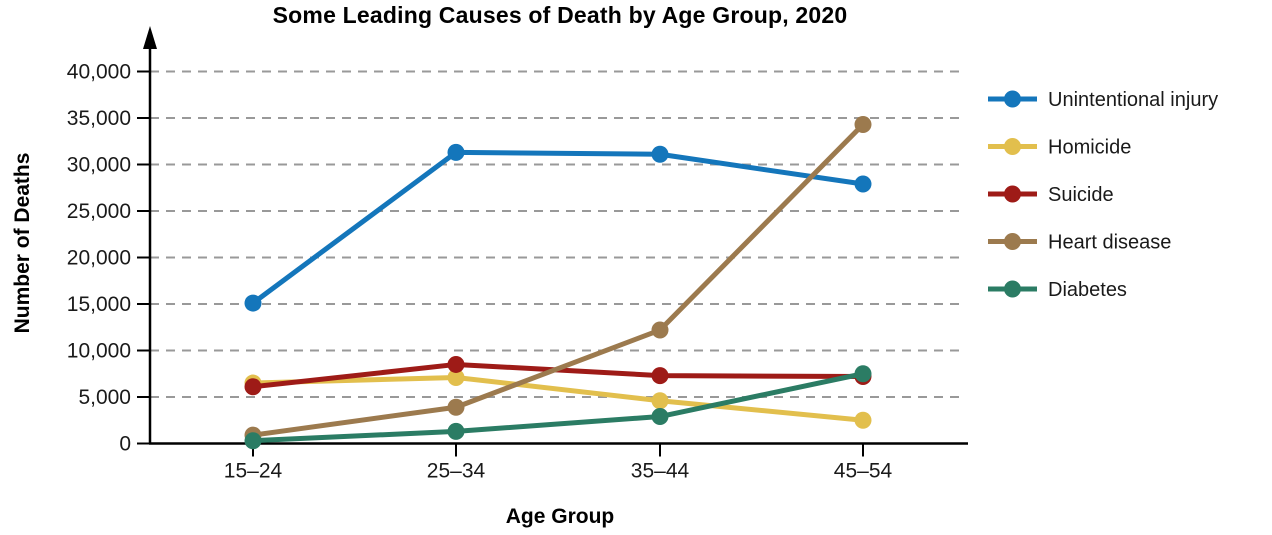  Describe the element at coordinates (1081, 195) in the screenshot. I see `legend-label-suicide: Suicide` at that location.